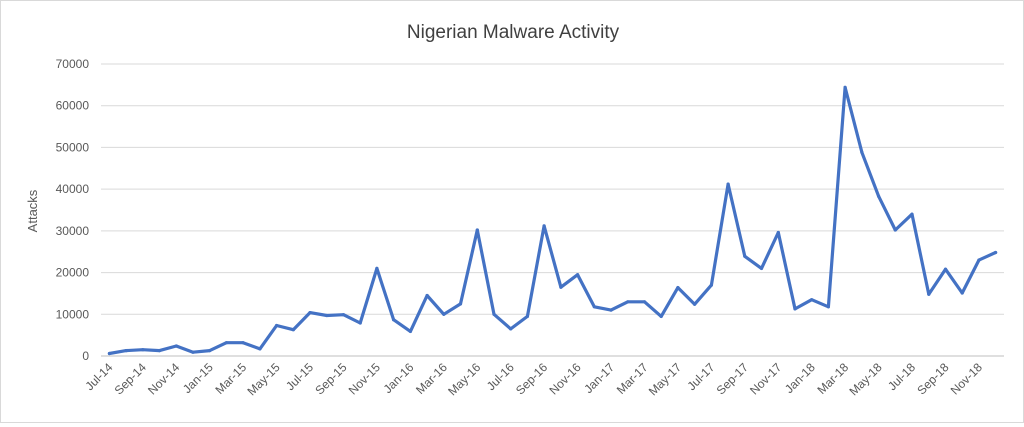 The image size is (1024, 427). Describe the element at coordinates (901, 376) in the screenshot. I see `x-tick-label: Jul-18` at that location.